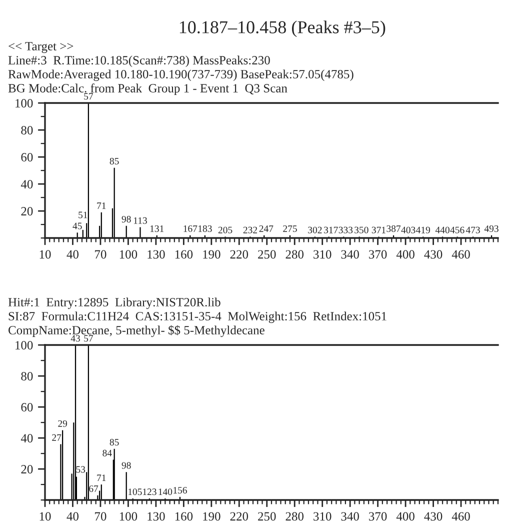 Image resolution: width=513 pixels, height=525 pixels. I want to click on text: Hit#:1 Entry:12895 Library:NIST20R.lib, so click(114, 303).